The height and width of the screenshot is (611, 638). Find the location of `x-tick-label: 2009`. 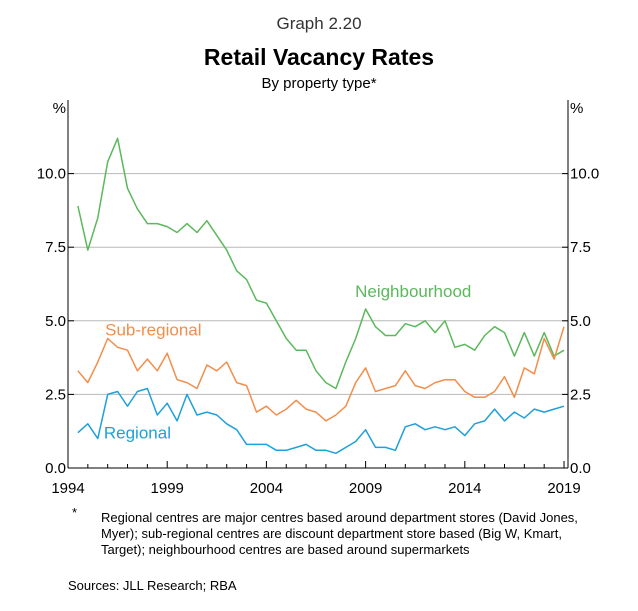

x-tick-label: 2009 is located at coordinates (365, 488).